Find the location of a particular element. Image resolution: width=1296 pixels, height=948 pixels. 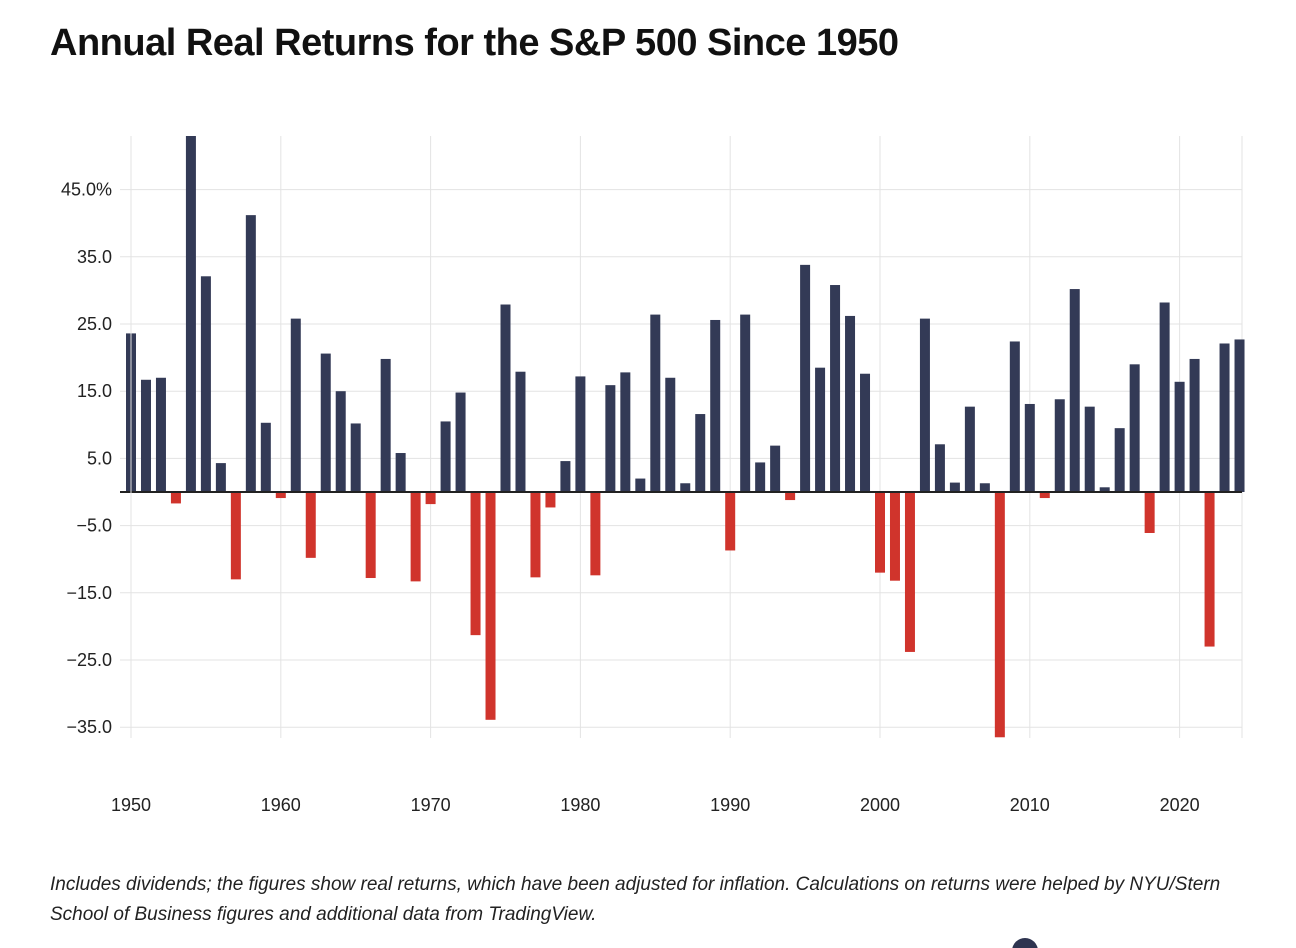

bar-2010 is located at coordinates (1029, 447).